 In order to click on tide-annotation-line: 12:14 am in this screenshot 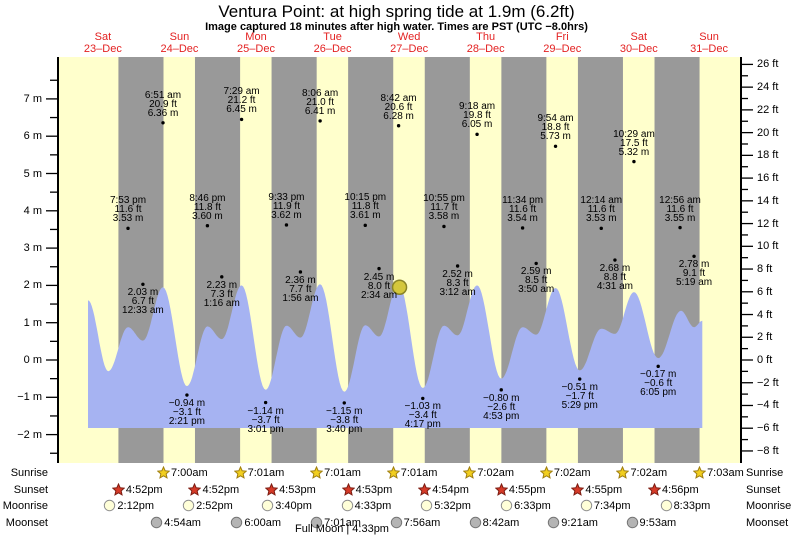, I will do `click(601, 201)`.